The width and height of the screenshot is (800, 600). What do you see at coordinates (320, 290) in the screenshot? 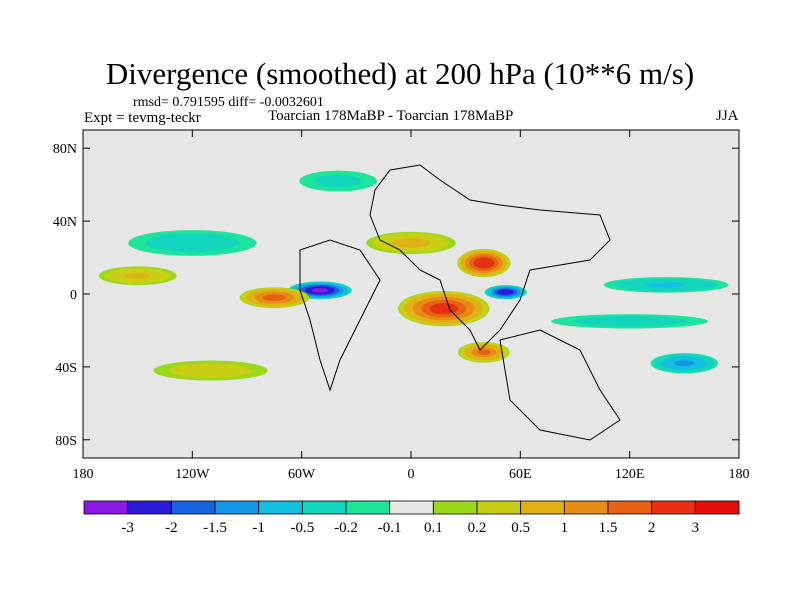
I see `contour-south-america-convergence` at bounding box center [320, 290].